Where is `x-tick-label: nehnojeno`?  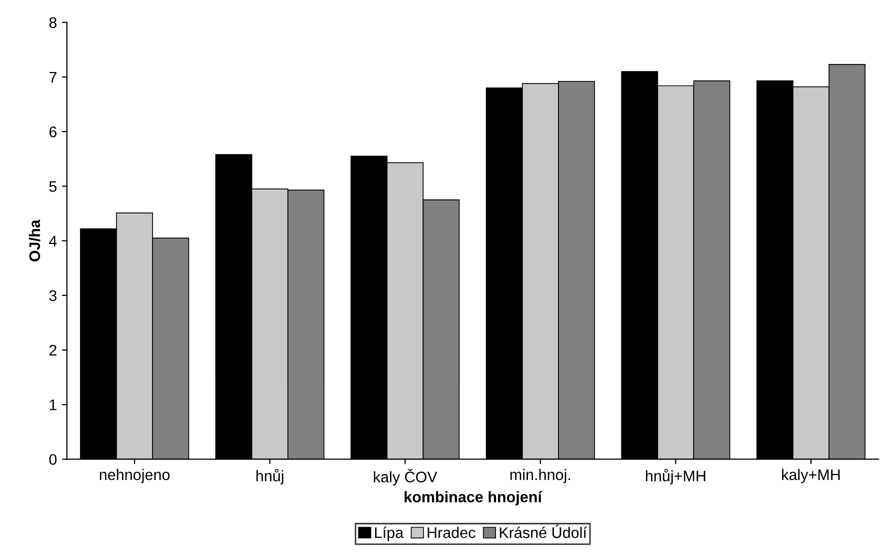
x-tick-label: nehnojeno is located at coordinates (135, 476).